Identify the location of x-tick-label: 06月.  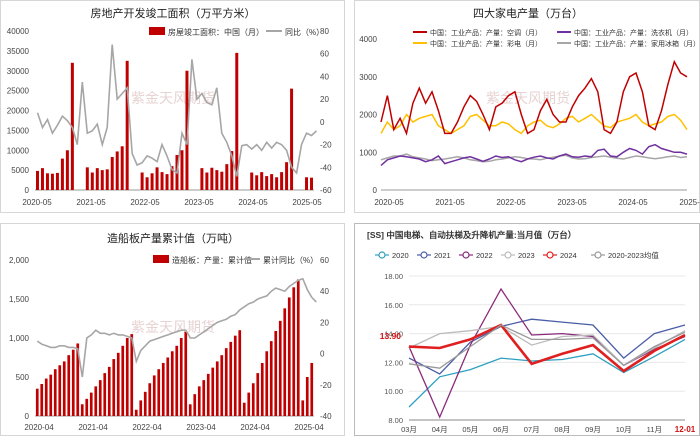
(501, 429).